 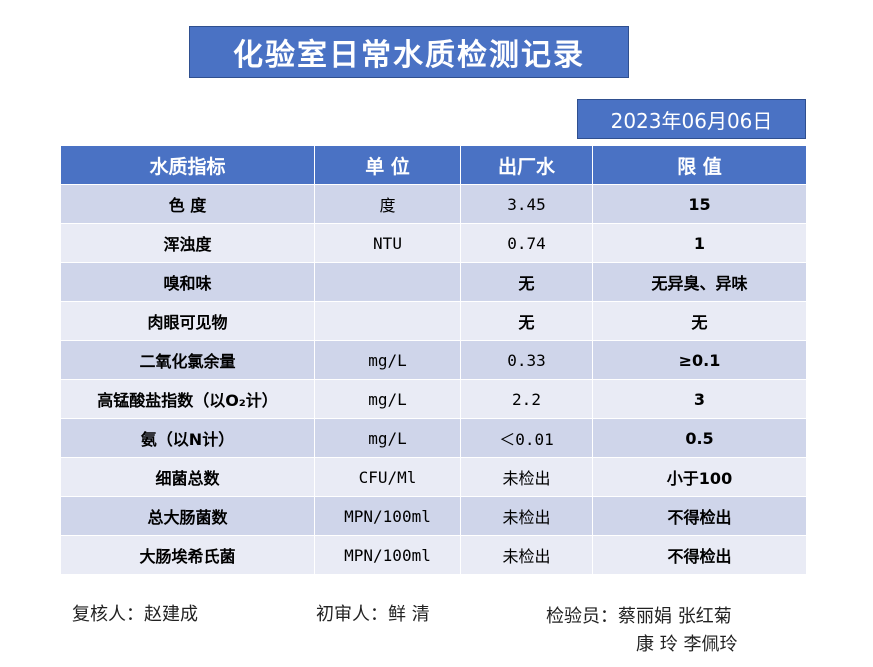 What do you see at coordinates (699, 204) in the screenshot?
I see `limit-cell: 15` at bounding box center [699, 204].